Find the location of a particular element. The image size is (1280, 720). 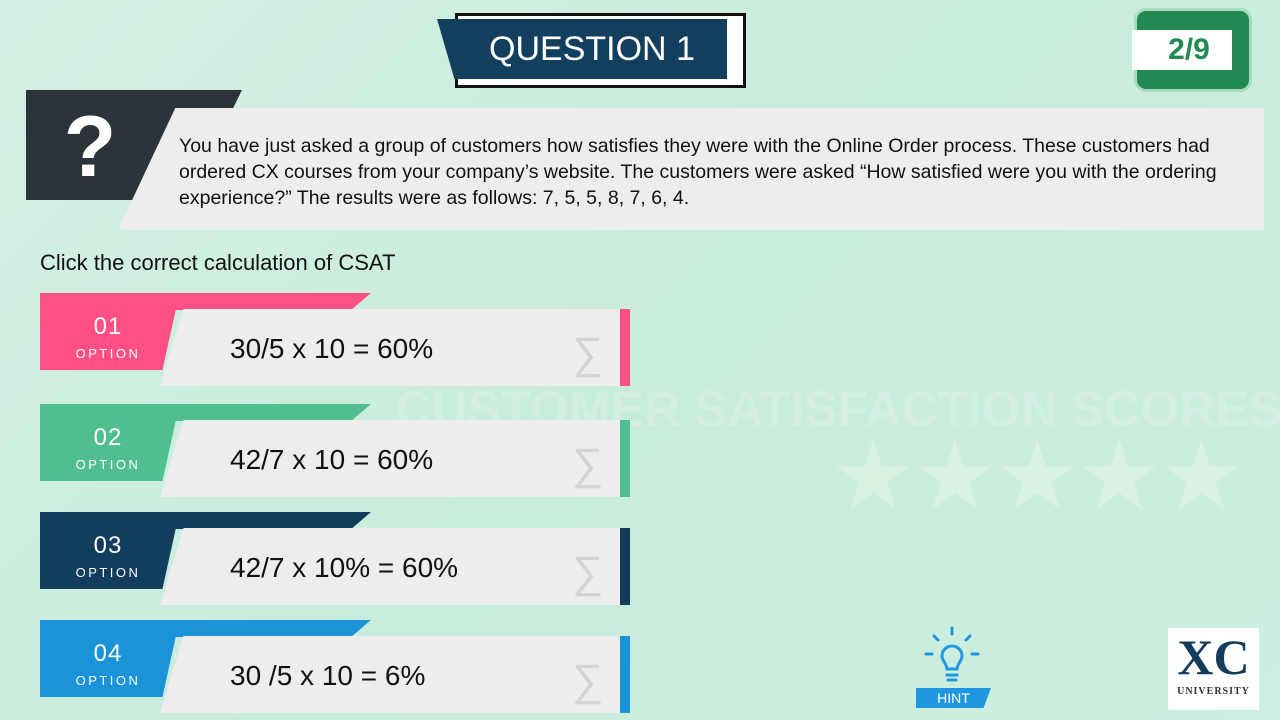

question-counter: 2/9 is located at coordinates (1182, 50).